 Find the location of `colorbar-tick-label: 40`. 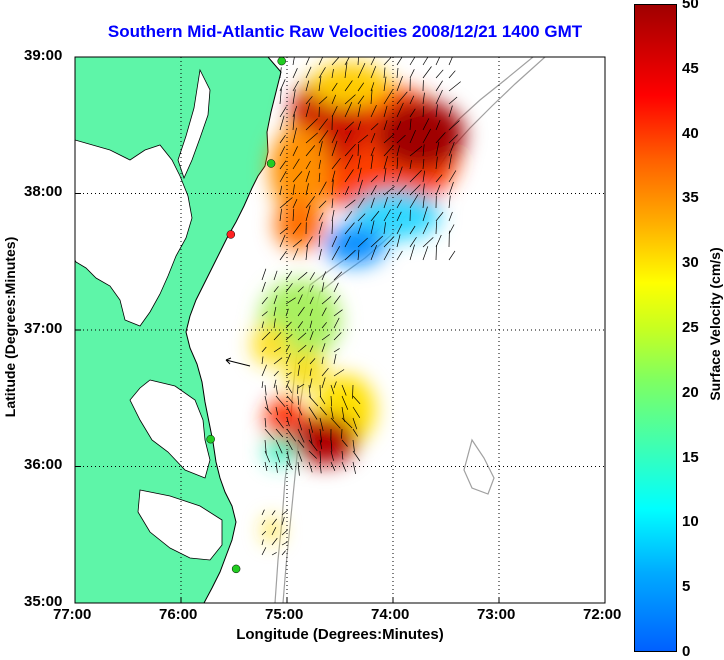

colorbar-tick-label: 40 is located at coordinates (690, 133).